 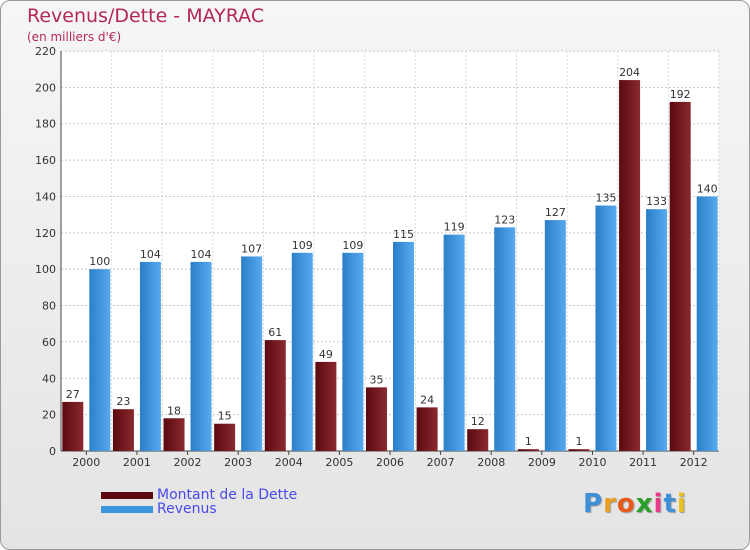 What do you see at coordinates (275, 332) in the screenshot?
I see `data-label: 61` at bounding box center [275, 332].